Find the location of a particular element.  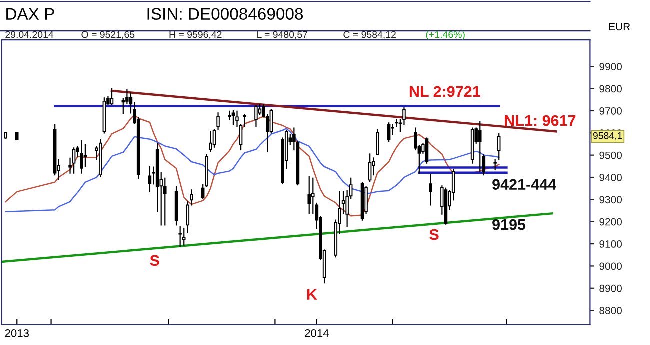

y-tick-label: 9100 is located at coordinates (611, 244).